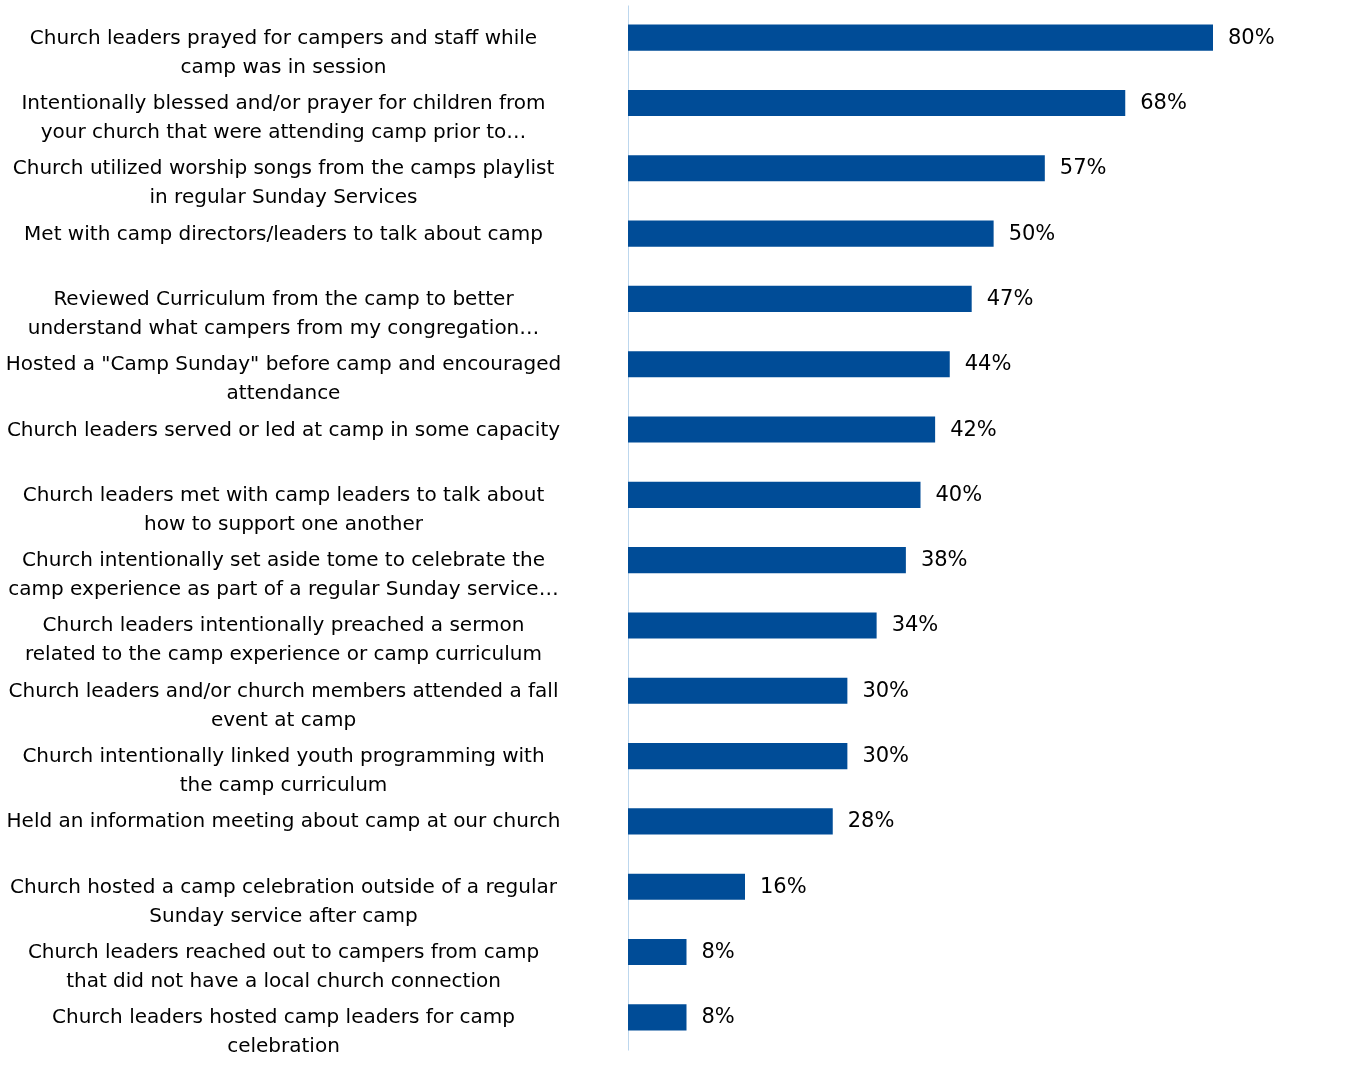 The width and height of the screenshot is (1367, 1066). Describe the element at coordinates (871, 820) in the screenshot. I see `data-label: 28%` at that location.